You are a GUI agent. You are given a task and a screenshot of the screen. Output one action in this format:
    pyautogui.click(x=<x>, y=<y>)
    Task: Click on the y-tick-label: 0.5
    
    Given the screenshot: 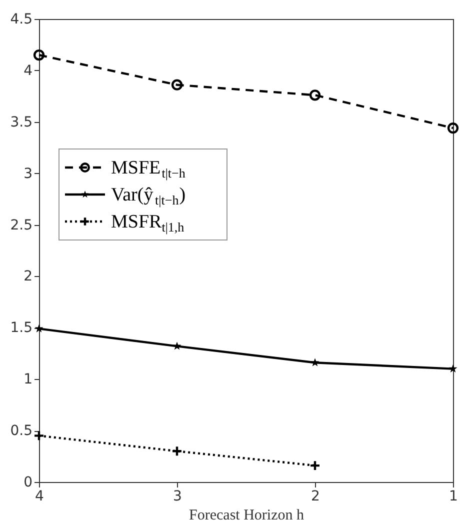 What is the action you would take?
    pyautogui.click(x=21, y=431)
    